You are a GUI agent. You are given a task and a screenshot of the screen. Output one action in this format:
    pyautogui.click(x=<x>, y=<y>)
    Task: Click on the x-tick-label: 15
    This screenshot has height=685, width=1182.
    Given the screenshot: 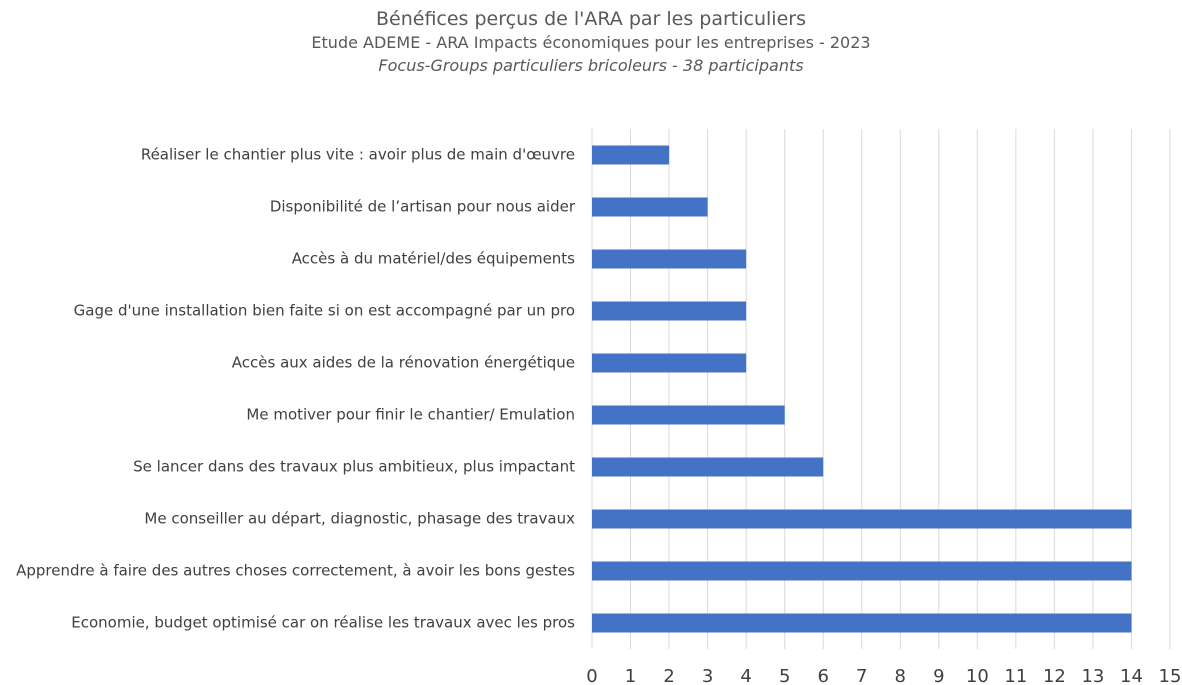 What is the action you would take?
    pyautogui.click(x=1170, y=675)
    